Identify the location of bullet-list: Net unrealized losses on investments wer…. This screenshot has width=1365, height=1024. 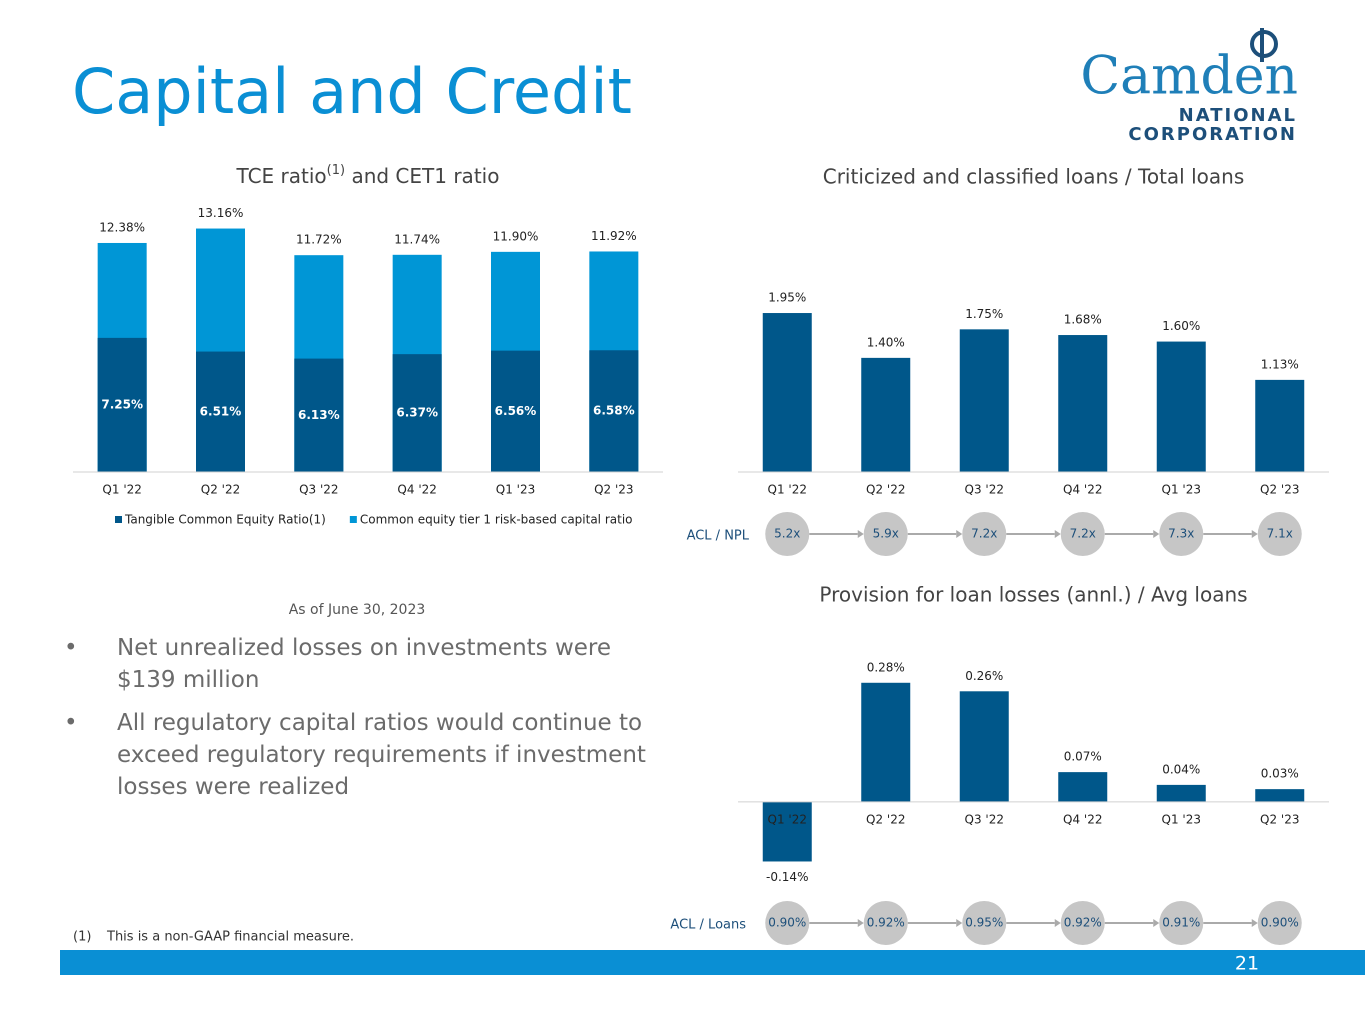
(357, 723).